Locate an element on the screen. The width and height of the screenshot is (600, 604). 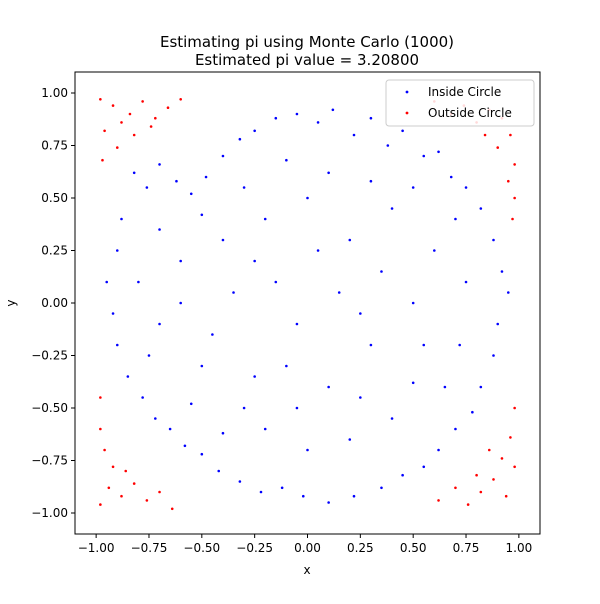
x-tick-label: 0.75 is located at coordinates (466, 548).